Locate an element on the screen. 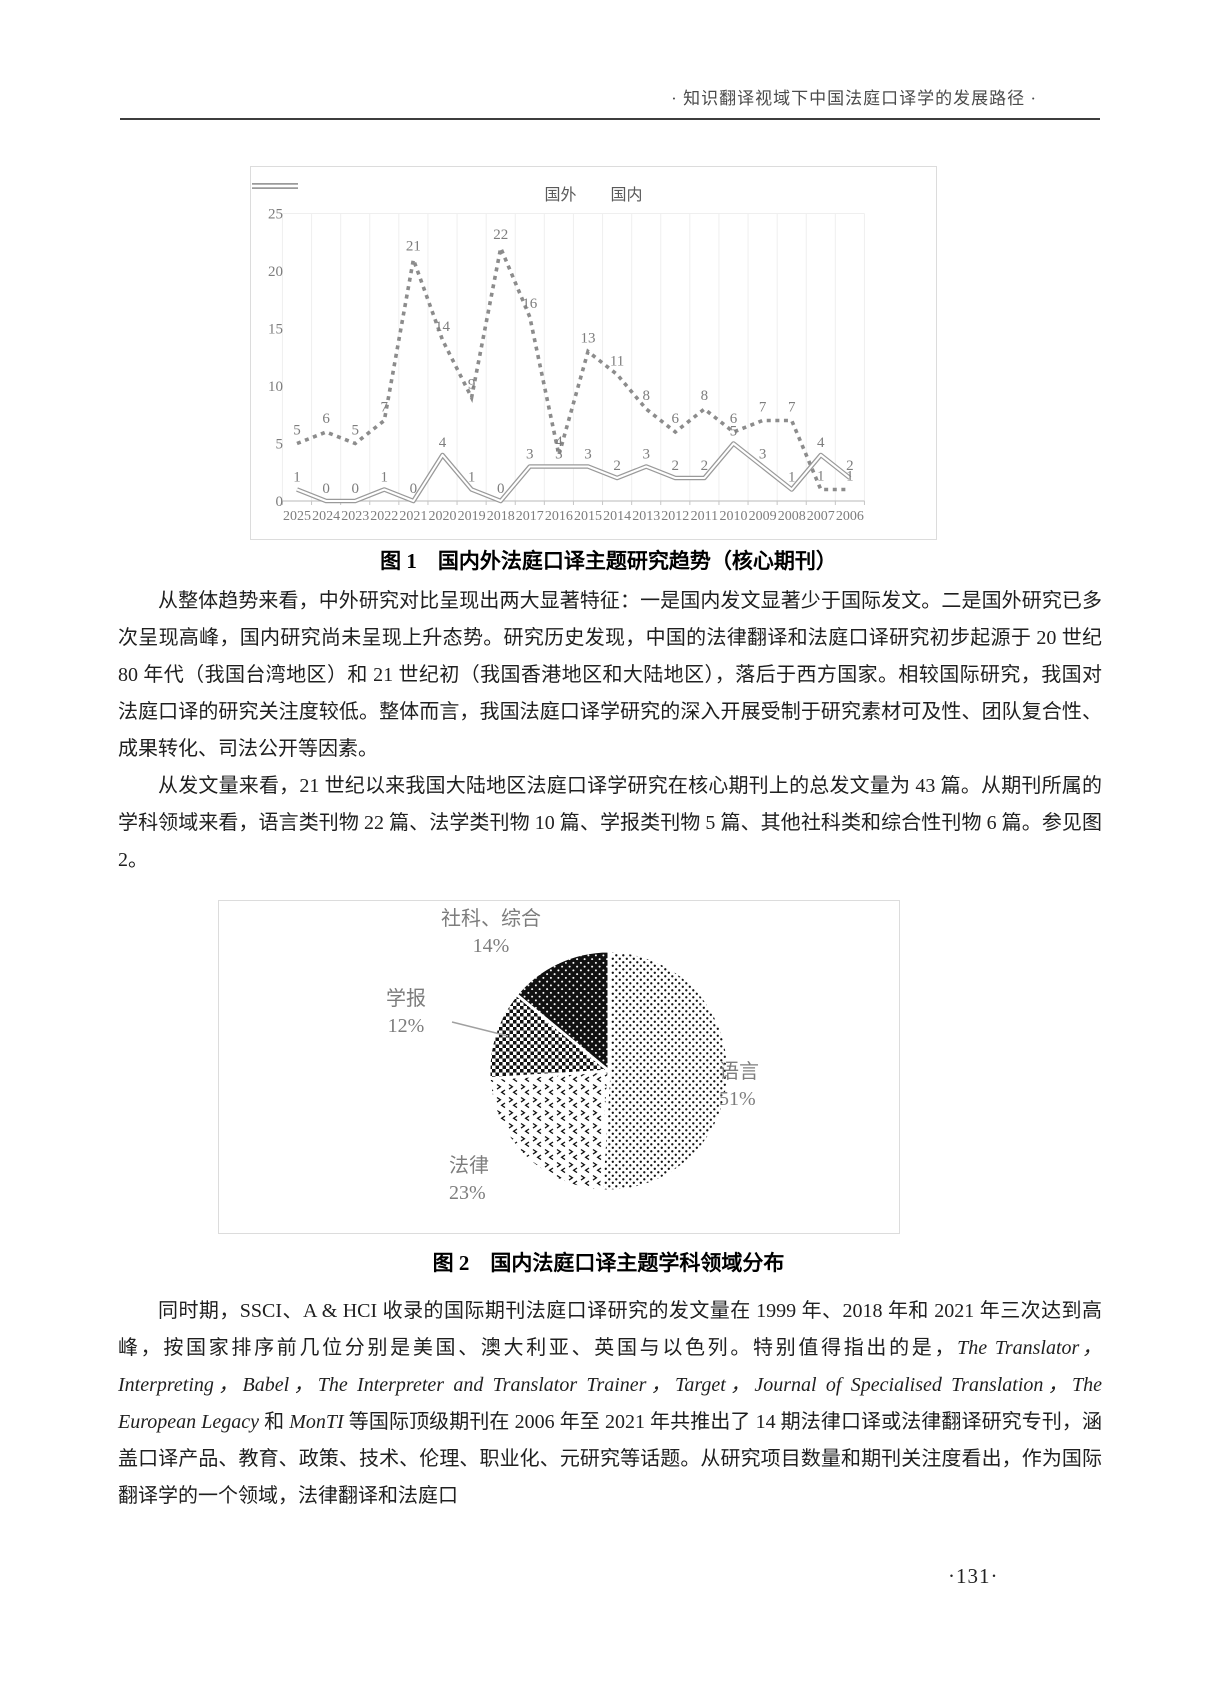 The width and height of the screenshot is (1217, 1689). x-axis-label: 2010 is located at coordinates (734, 516).